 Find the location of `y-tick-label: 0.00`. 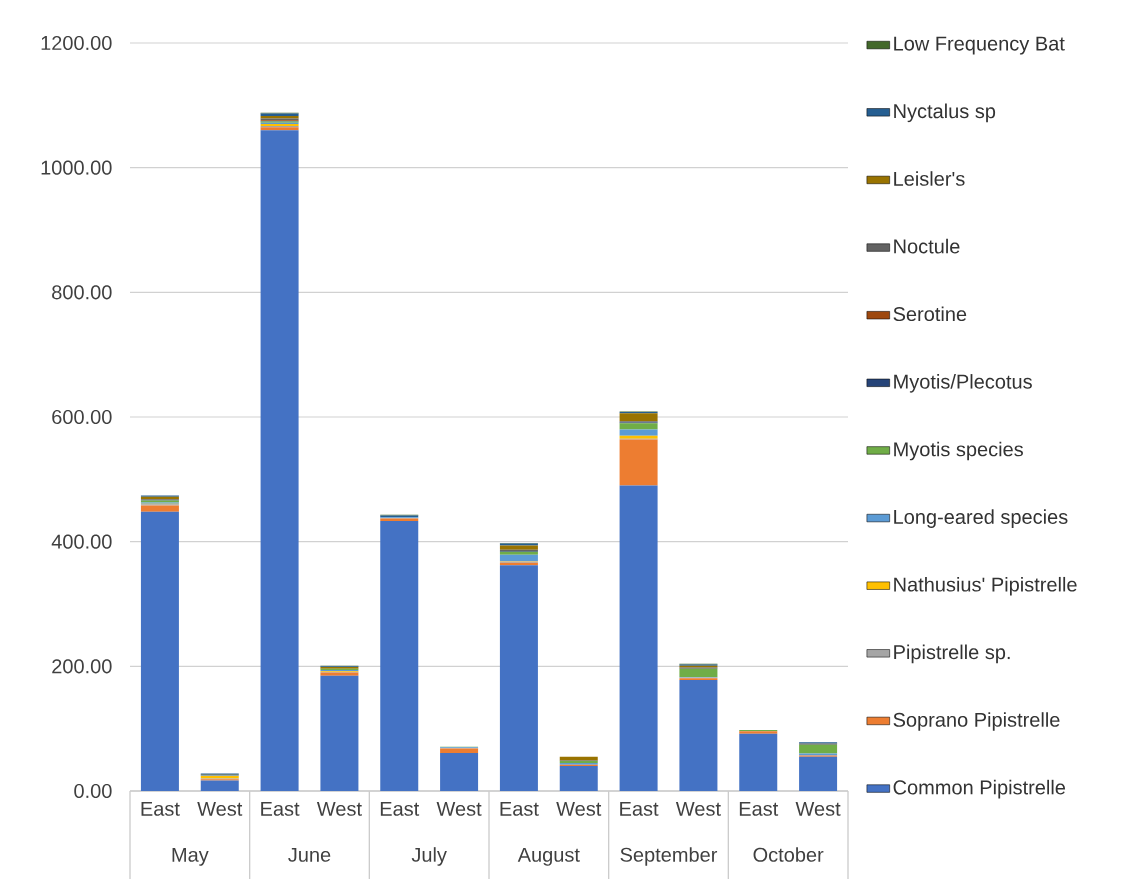

y-tick-label: 0.00 is located at coordinates (93, 791).